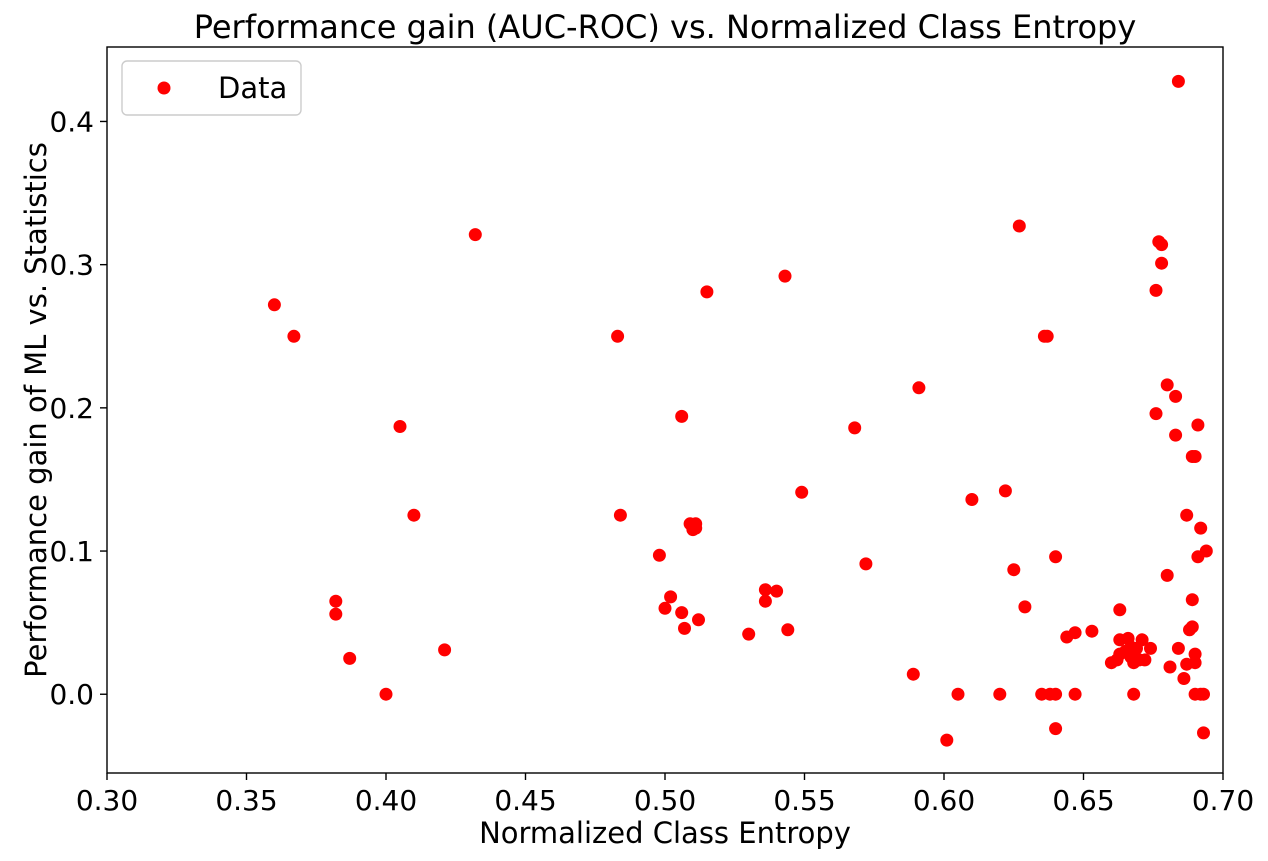 The image size is (1268, 861). I want to click on legend-box, so click(211, 88).